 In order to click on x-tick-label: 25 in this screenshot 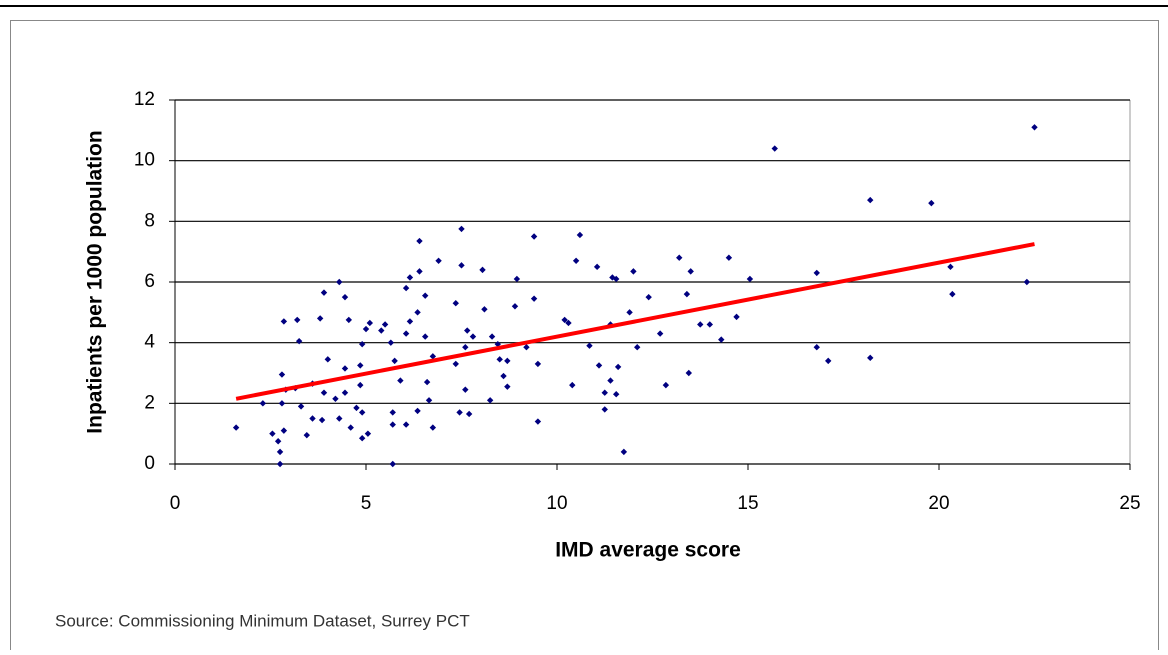, I will do `click(1129, 503)`.